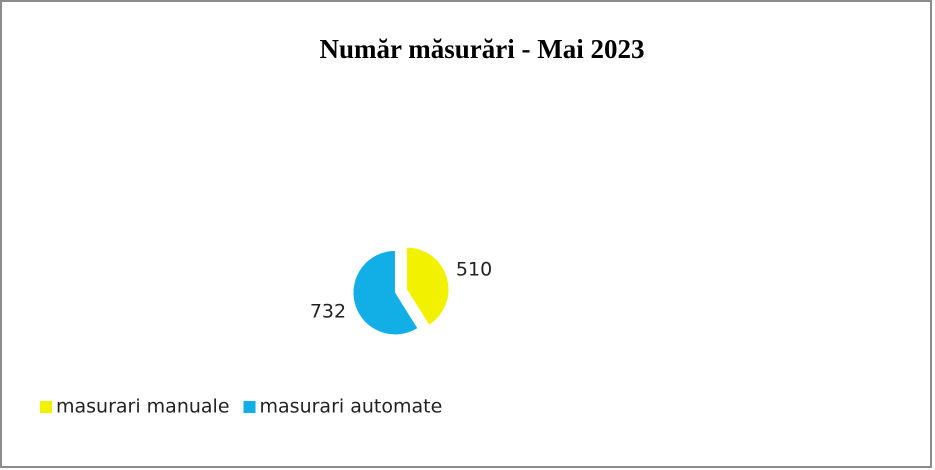 This screenshot has width=935, height=470. What do you see at coordinates (351, 407) in the screenshot?
I see `legend-label: masurari automate` at bounding box center [351, 407].